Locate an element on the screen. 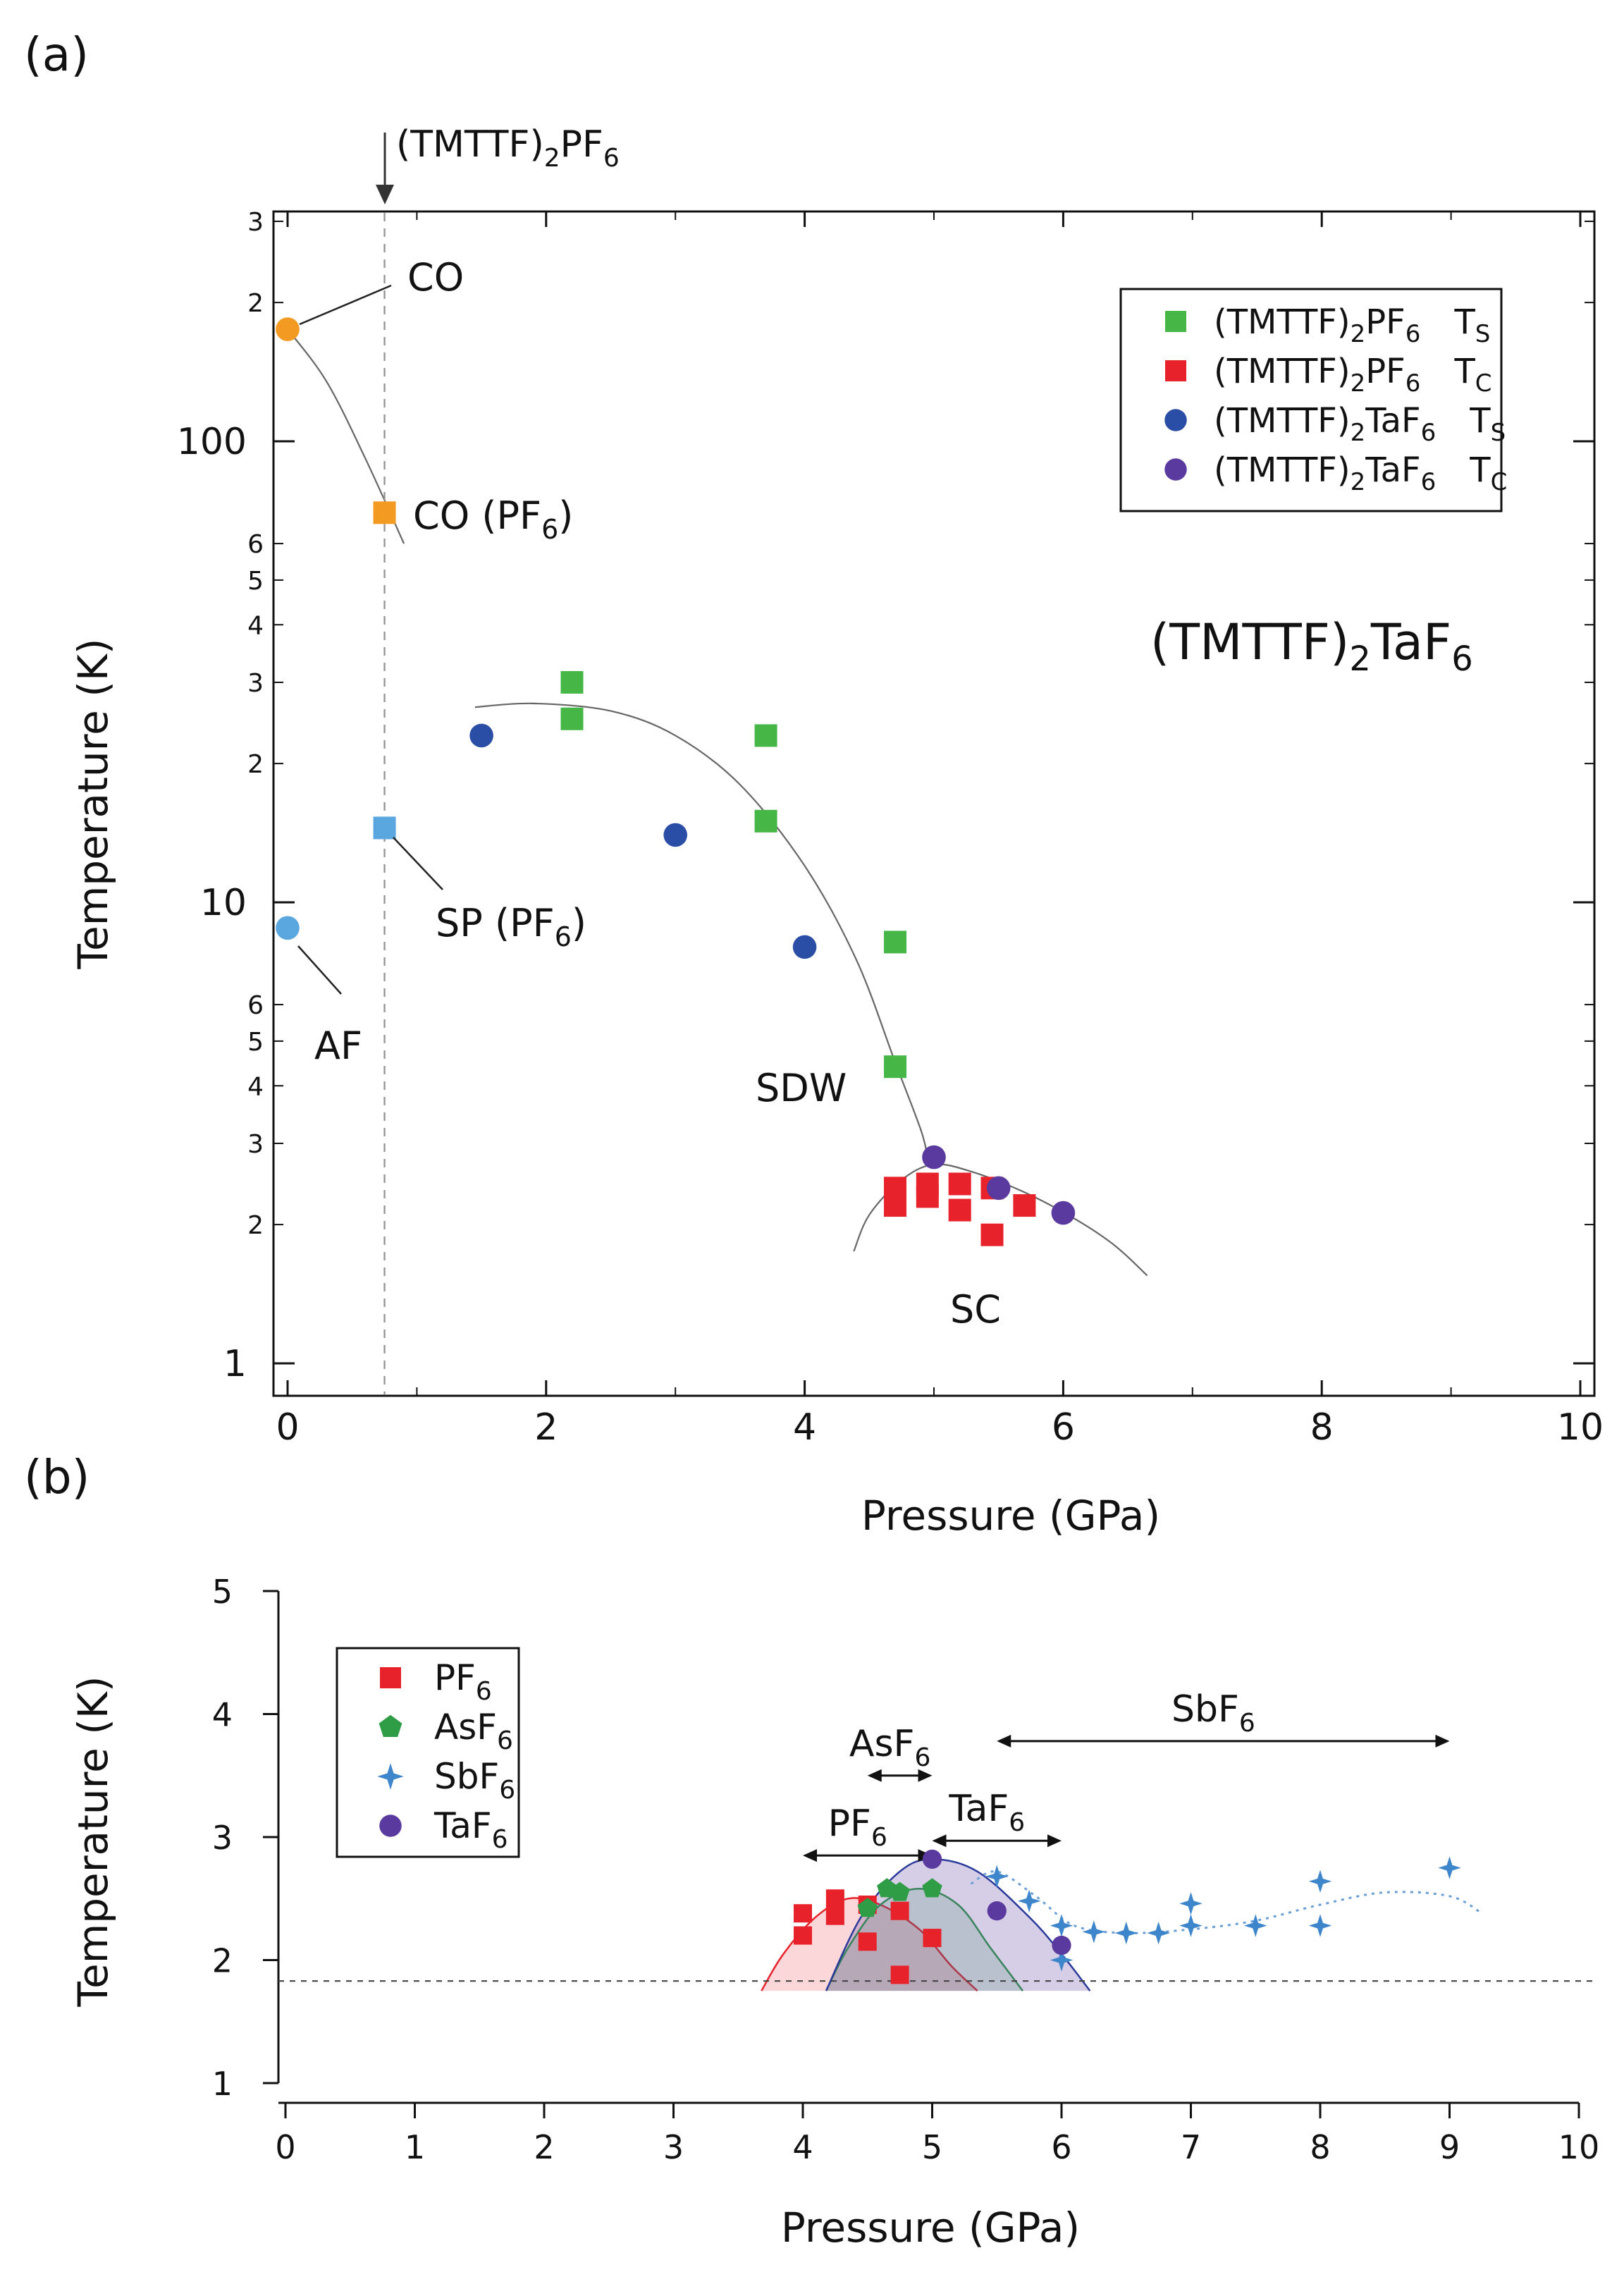  chart-b-xlabel: Pressure (GPa) is located at coordinates (931, 2228).